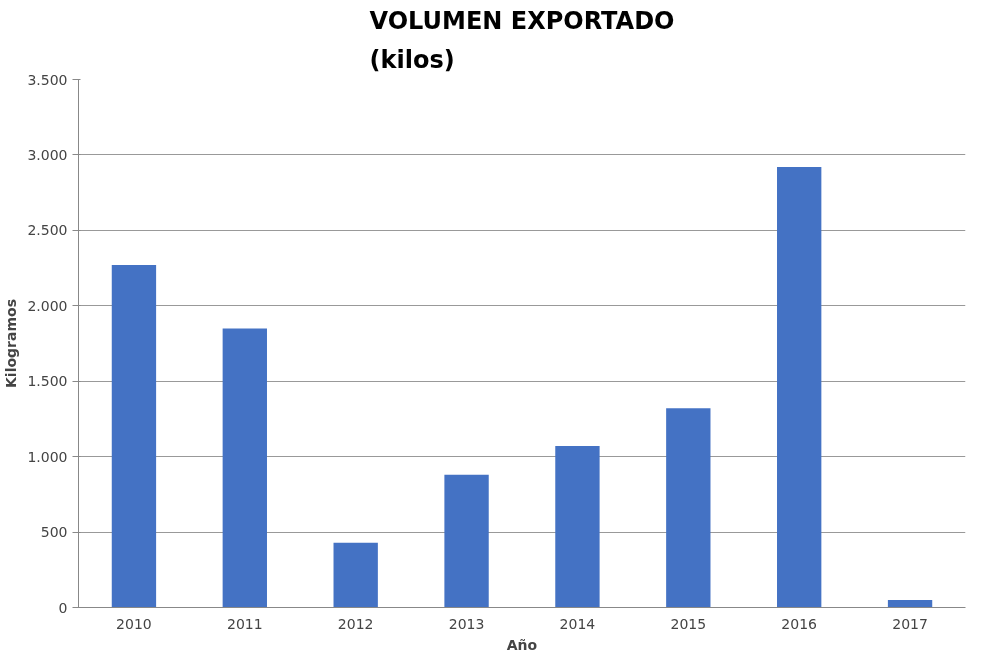  Describe the element at coordinates (522, 41) in the screenshot. I see `chart-title: VOLUMEN EXPORTADO (kilos)` at that location.